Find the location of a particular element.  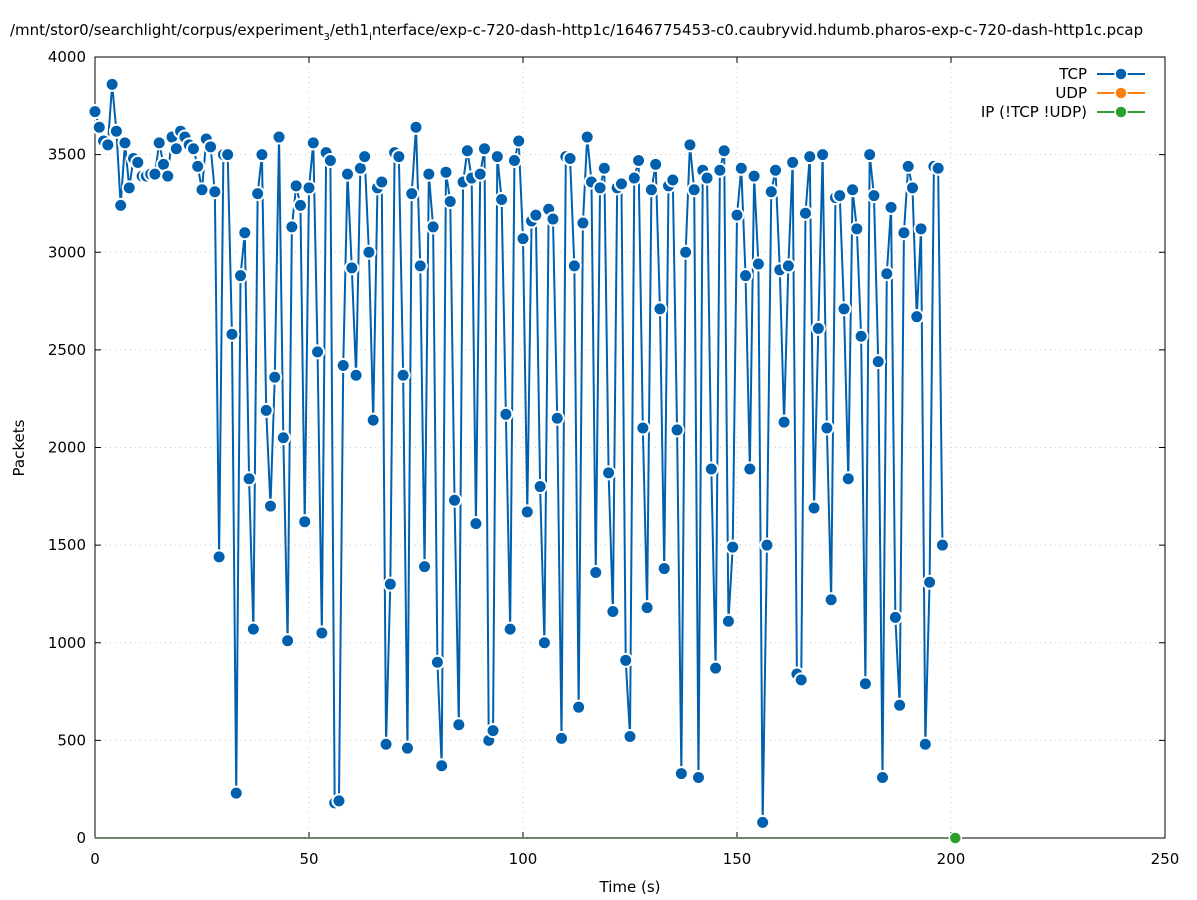

y-tick-label: 500 is located at coordinates (71, 740).